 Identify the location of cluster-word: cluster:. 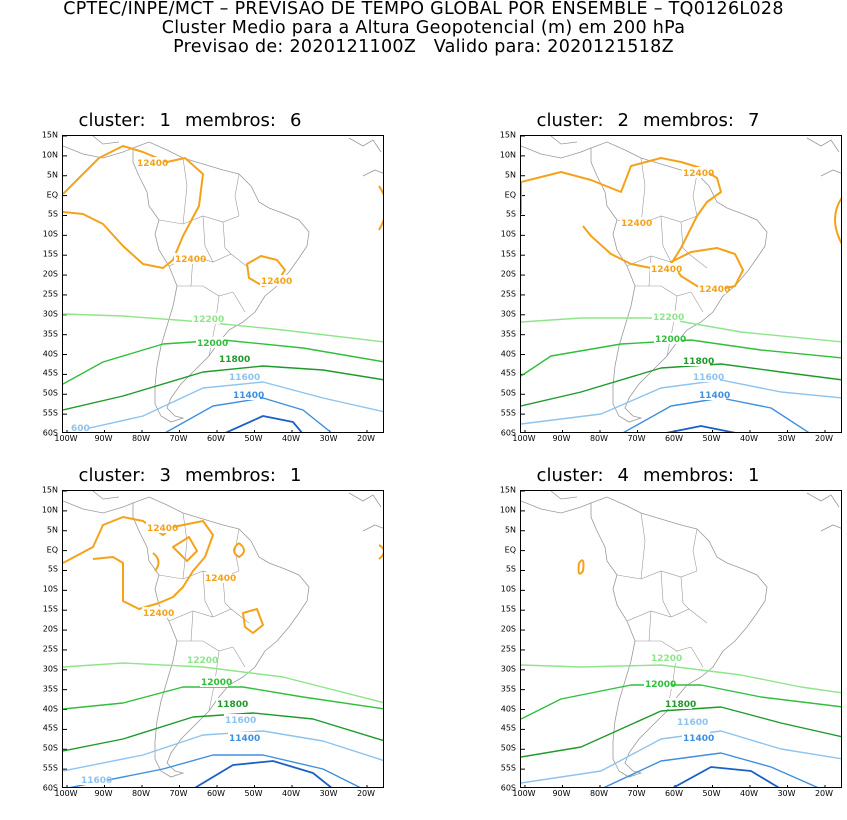
(570, 475).